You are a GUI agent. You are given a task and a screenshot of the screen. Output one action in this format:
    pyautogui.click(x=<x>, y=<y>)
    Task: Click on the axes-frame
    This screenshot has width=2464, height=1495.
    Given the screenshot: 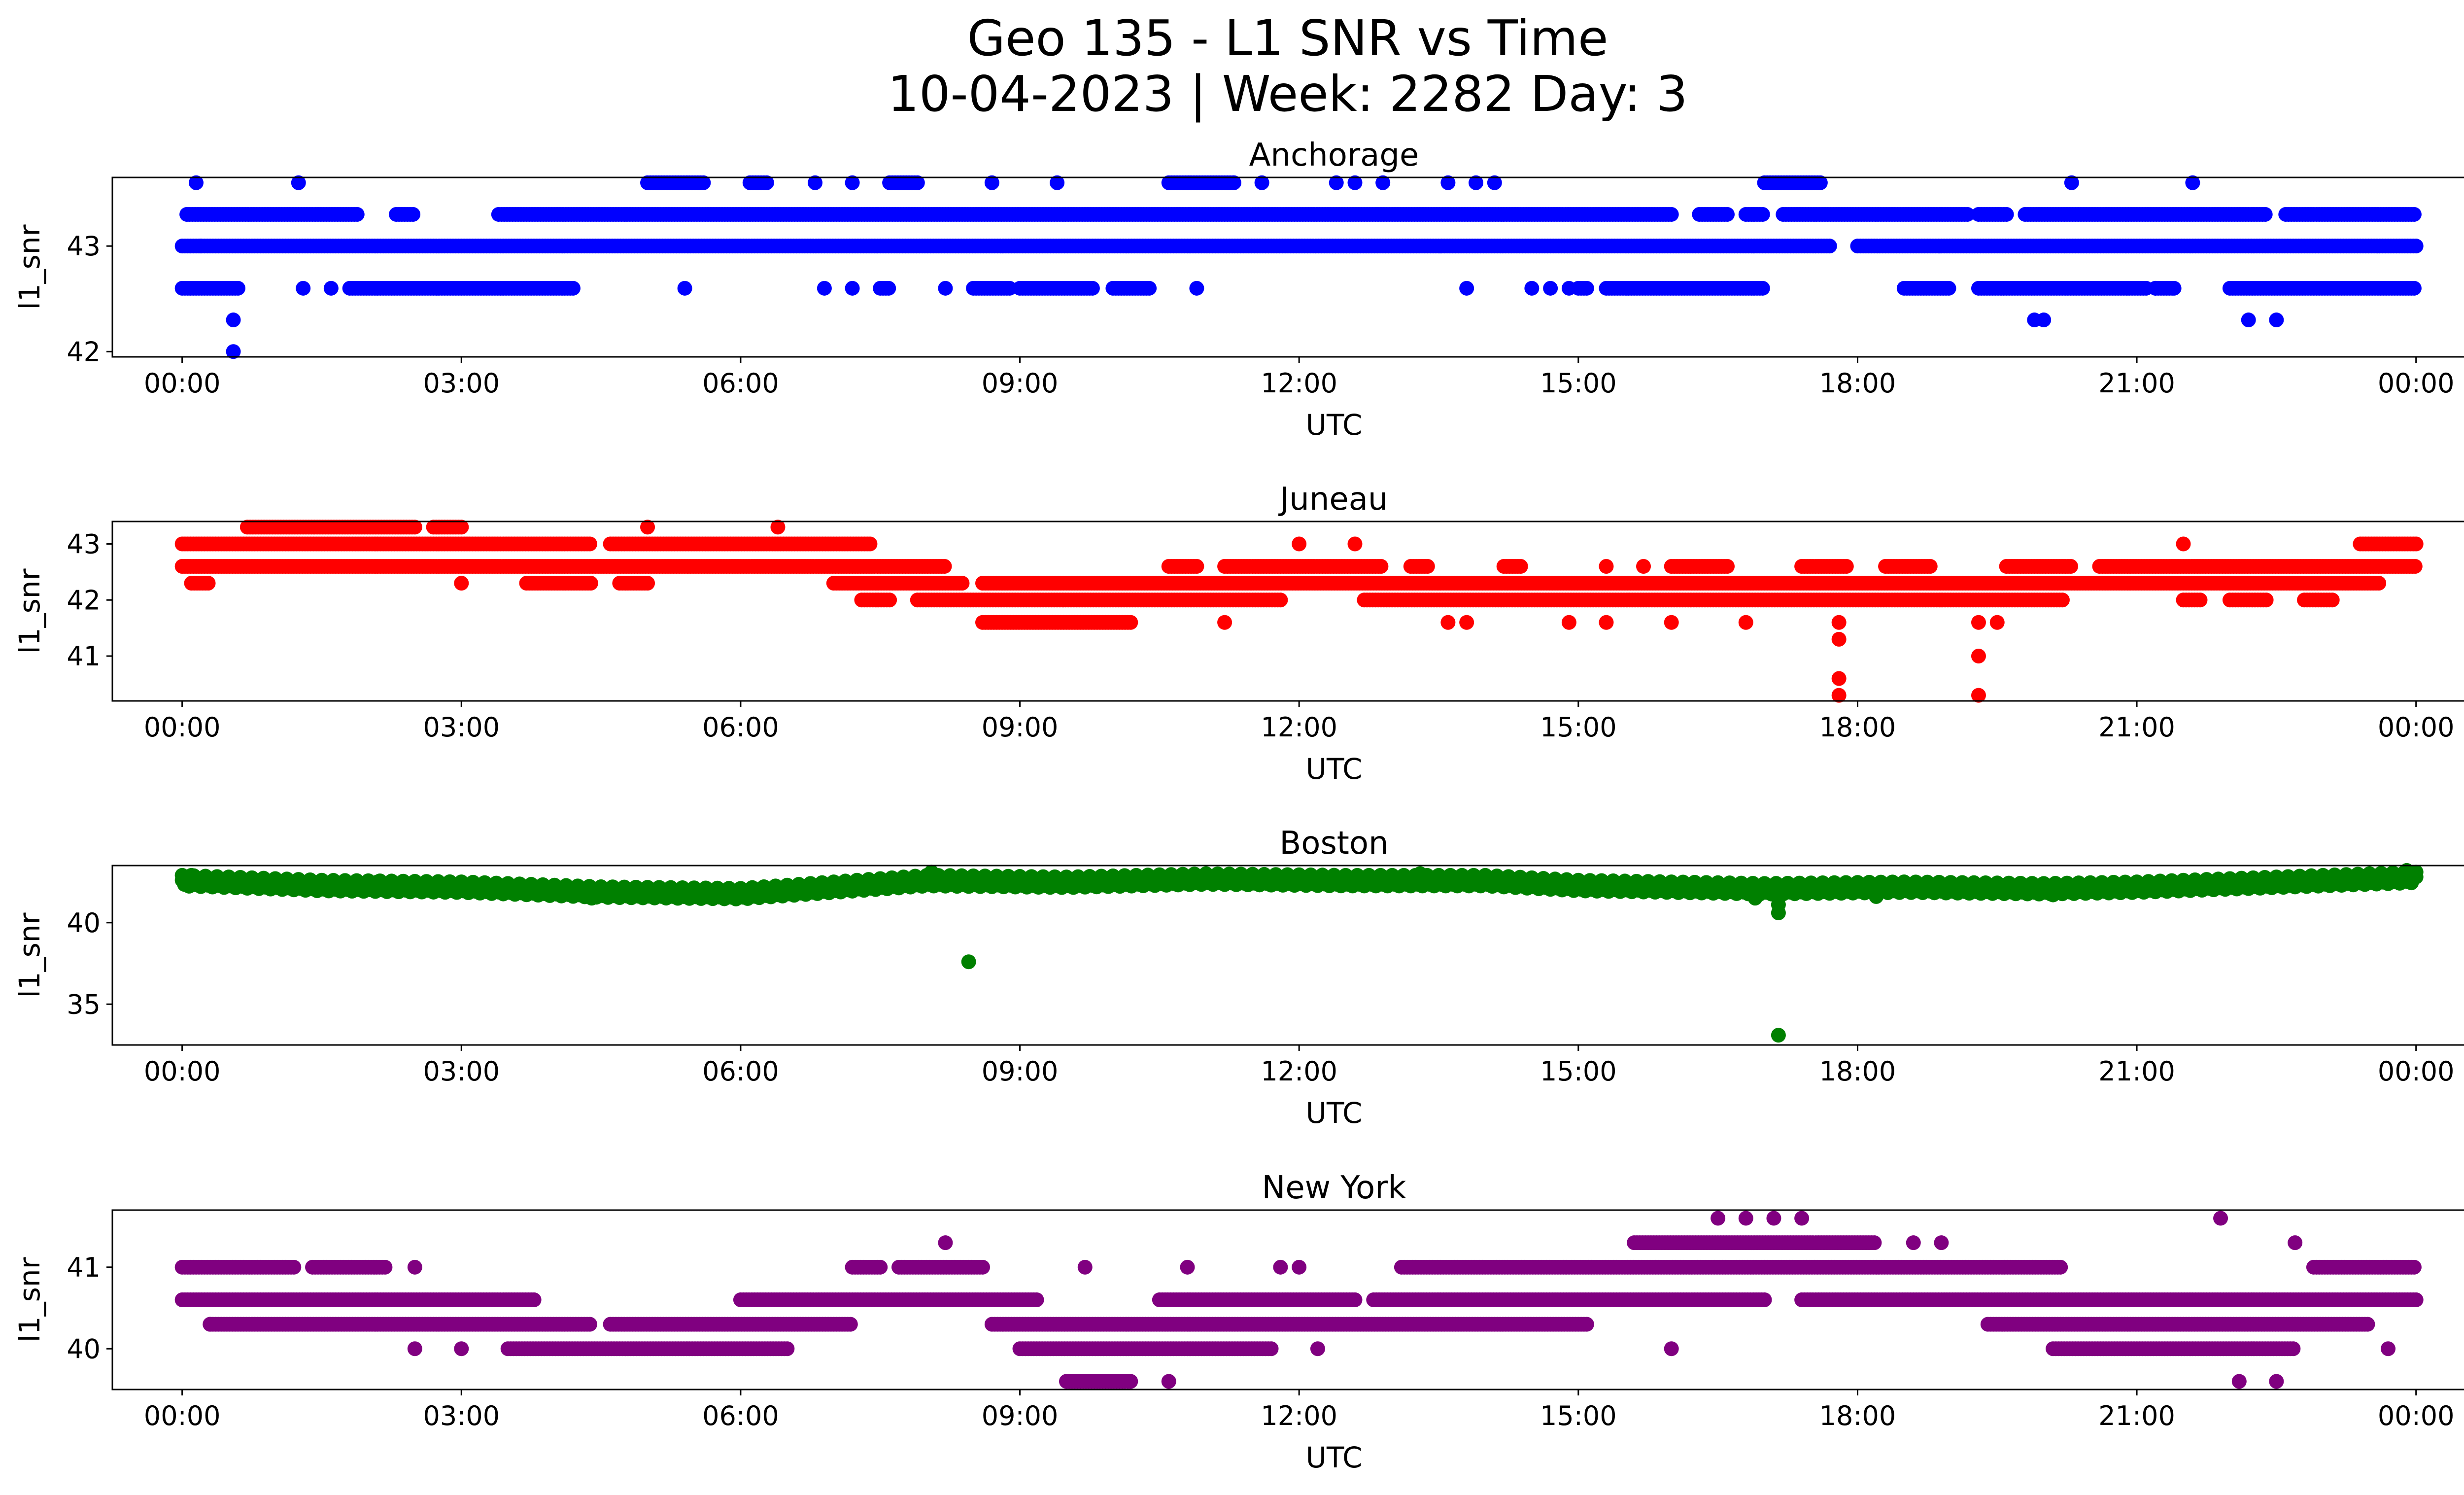 What is the action you would take?
    pyautogui.click(x=1287, y=611)
    